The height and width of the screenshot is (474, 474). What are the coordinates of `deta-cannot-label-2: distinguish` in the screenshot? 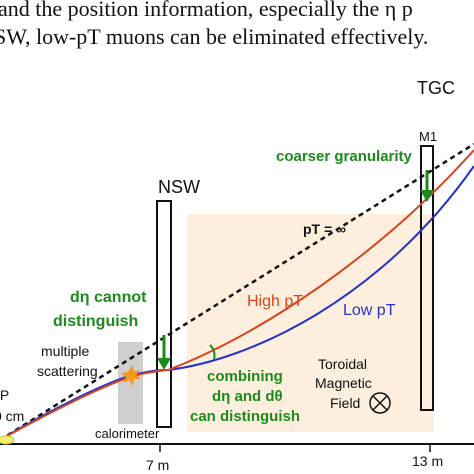 It's located at (95, 321).